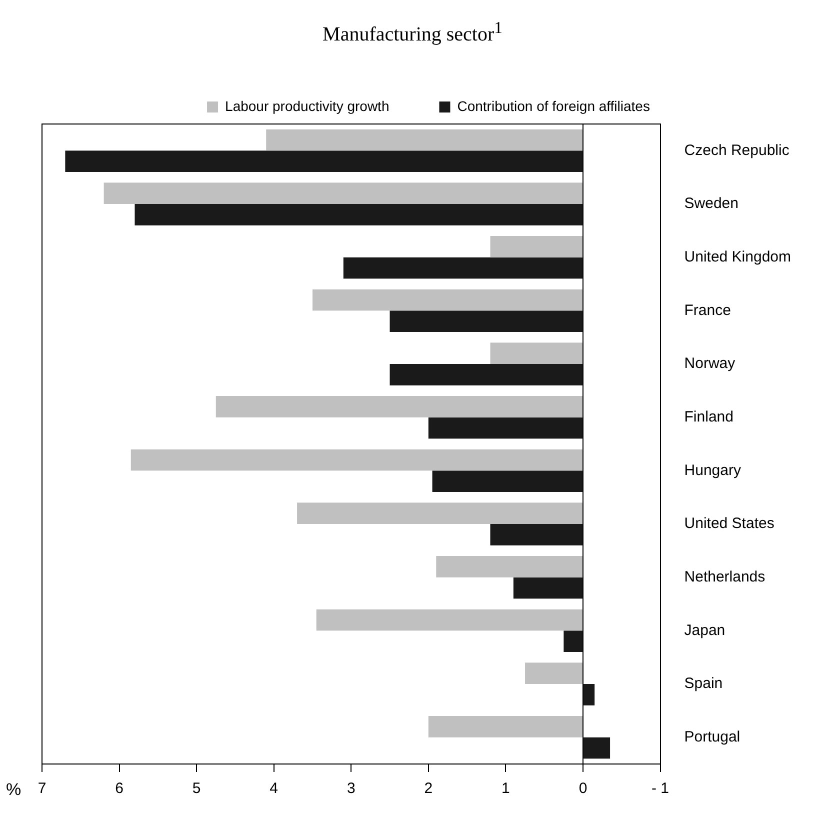 Image resolution: width=825 pixels, height=816 pixels. I want to click on y-tick-label: Norway, so click(710, 363).